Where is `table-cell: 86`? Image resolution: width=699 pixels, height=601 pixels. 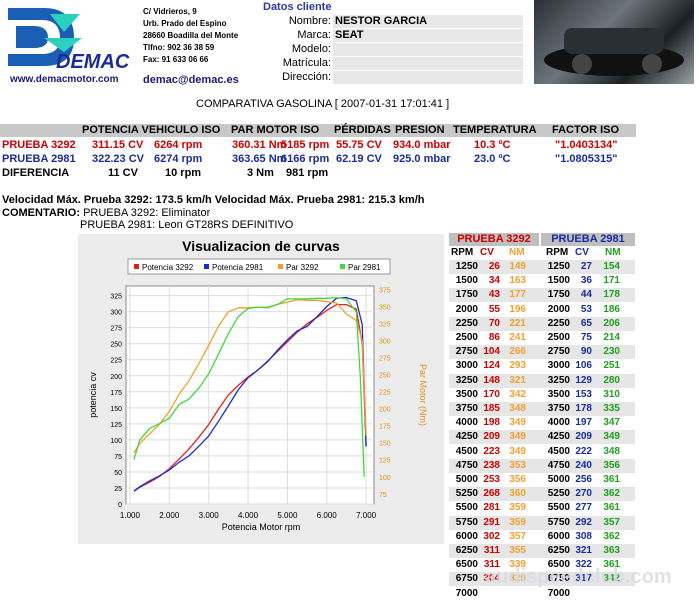 table-cell: 86 is located at coordinates (494, 337).